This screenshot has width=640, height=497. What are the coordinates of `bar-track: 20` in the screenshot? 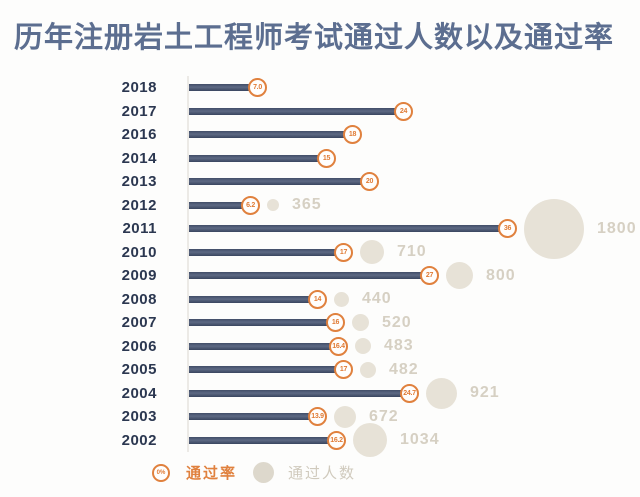 It's located at (413, 182).